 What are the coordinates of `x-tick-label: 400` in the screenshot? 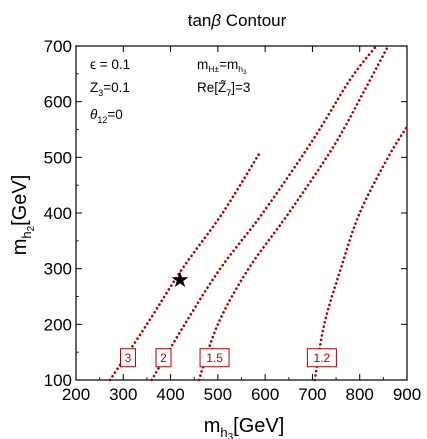 It's located at (170, 394).